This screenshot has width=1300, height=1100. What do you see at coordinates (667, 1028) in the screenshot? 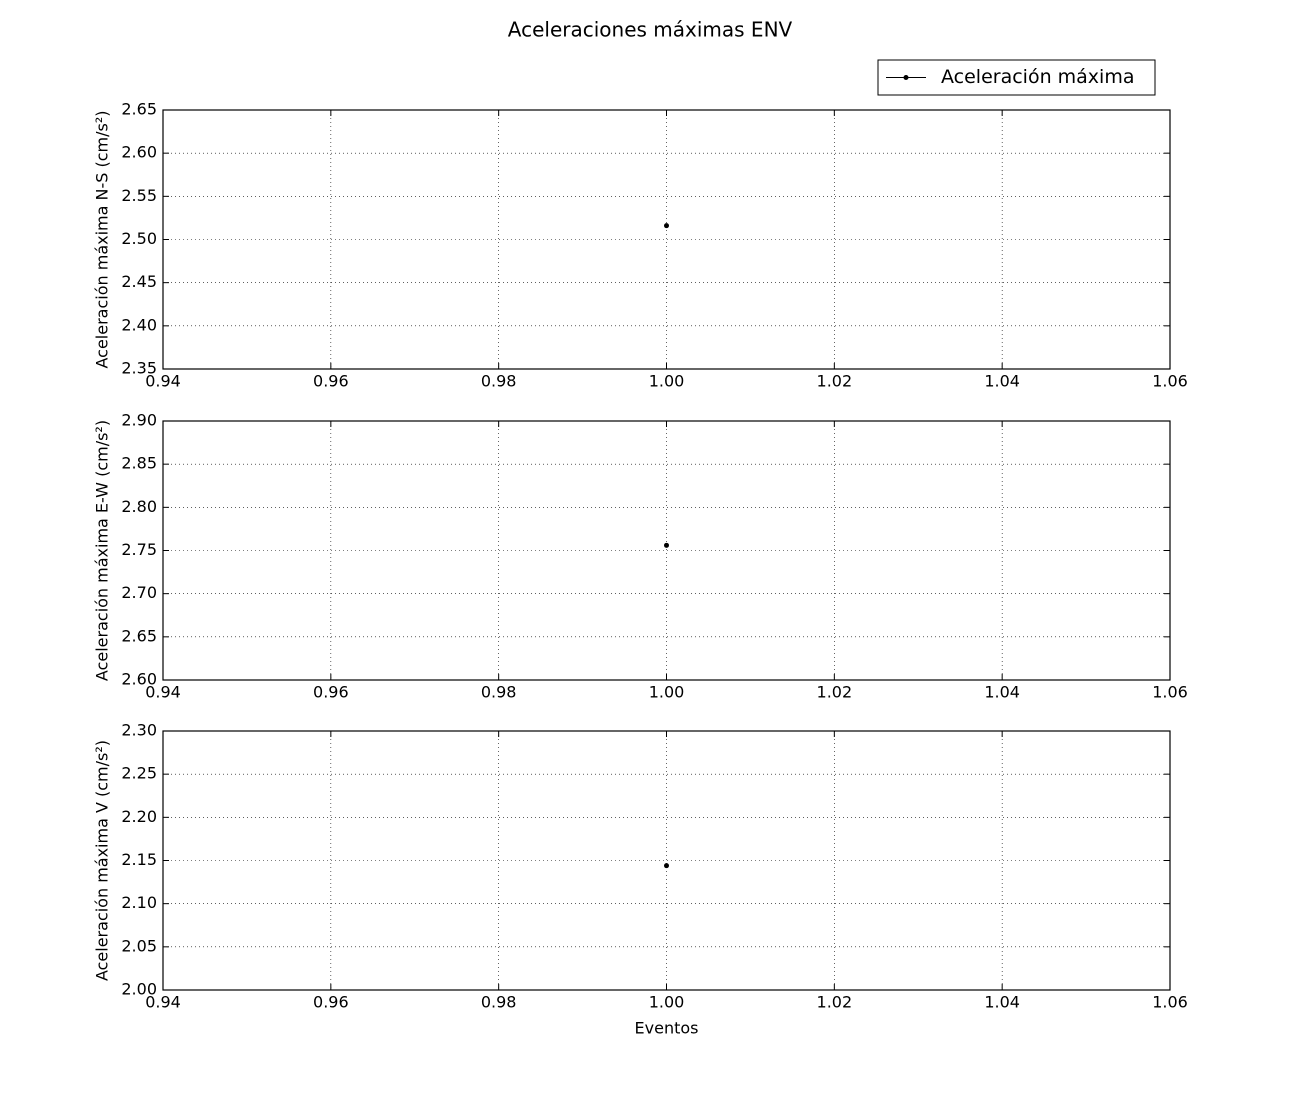
I see `x-axis-label: Eventos` at bounding box center [667, 1028].